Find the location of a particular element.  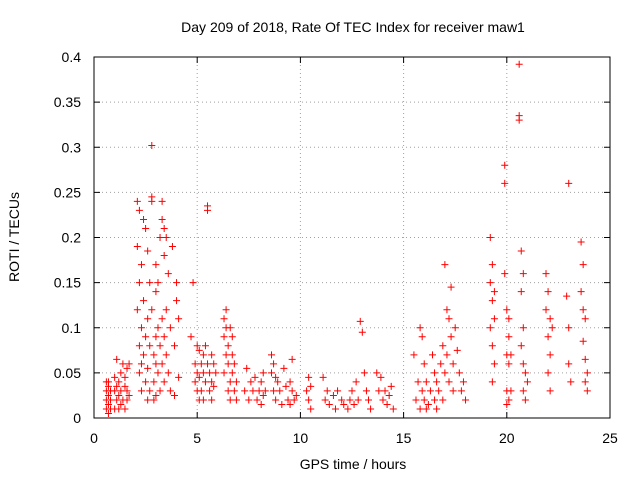

y-tick-label: 0.05 is located at coordinates (67, 373).